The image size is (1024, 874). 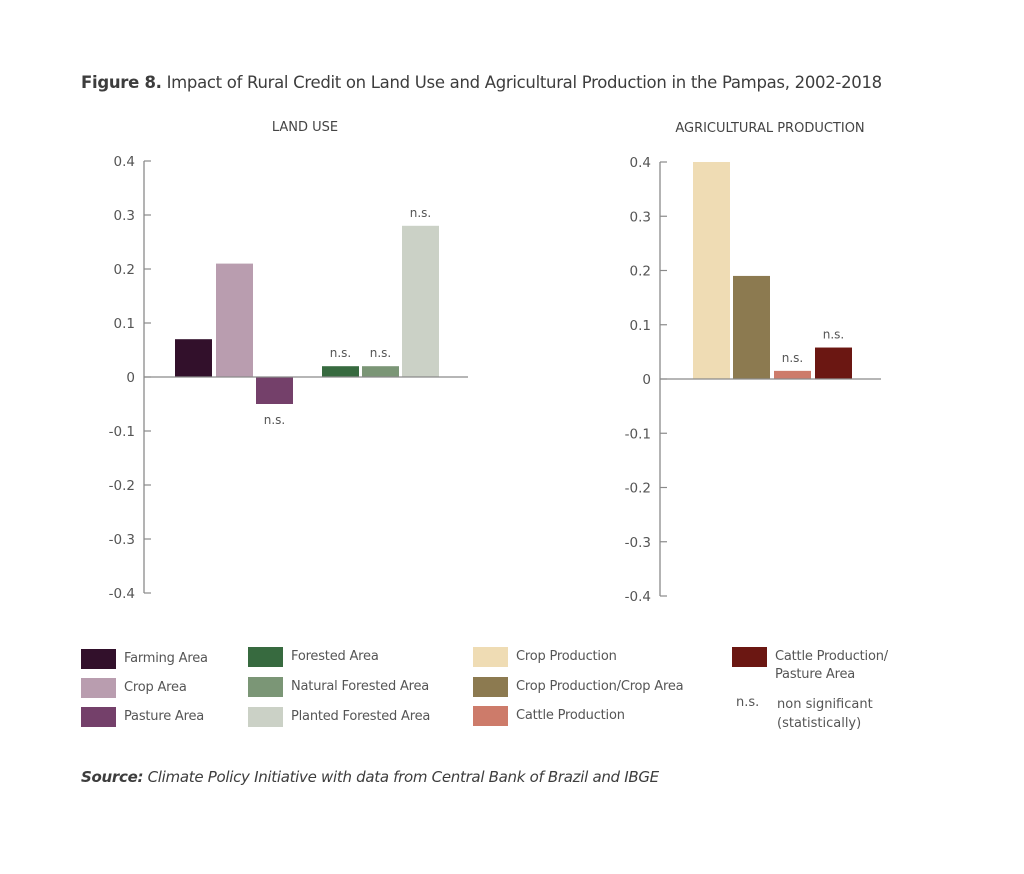 What do you see at coordinates (155, 687) in the screenshot?
I see `legend-label: Crop Area` at bounding box center [155, 687].